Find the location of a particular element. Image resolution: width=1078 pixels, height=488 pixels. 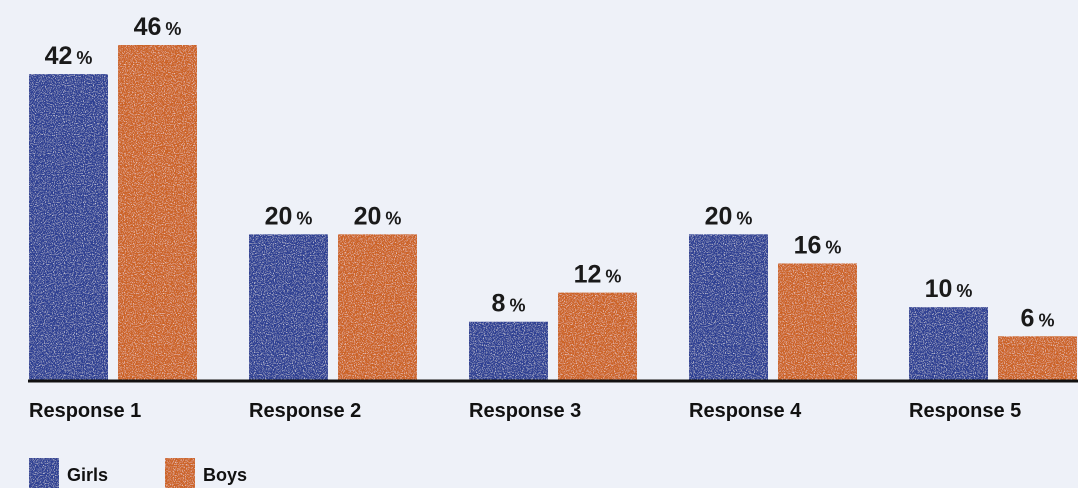

category-label-3: Response 3 is located at coordinates (525, 411).